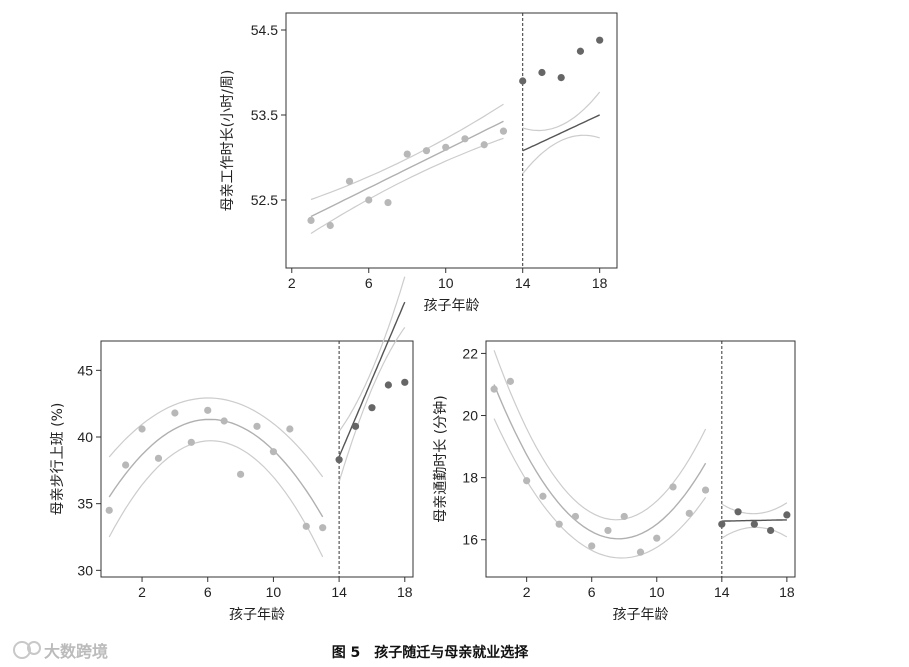 The image size is (909, 667). Describe the element at coordinates (76, 651) in the screenshot. I see `watermark-text: 大数跨境` at that location.